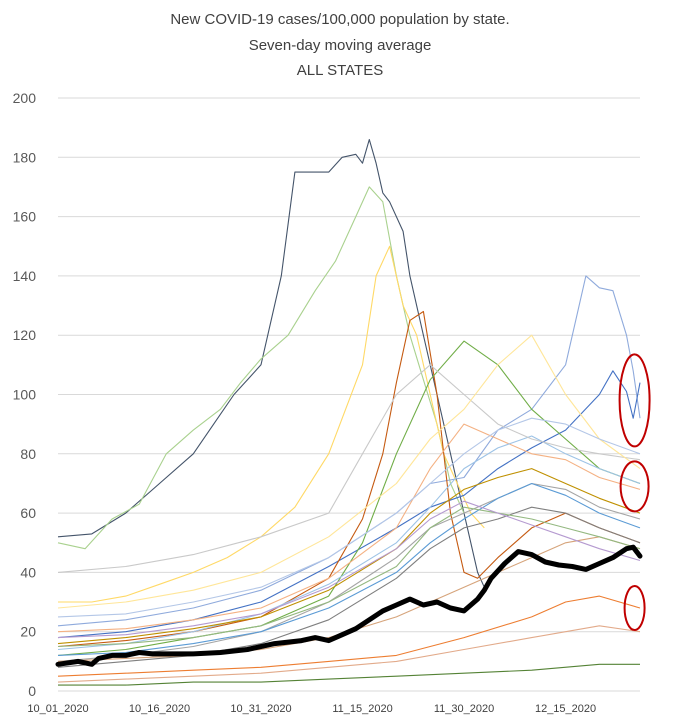 This screenshot has height=723, width=680. I want to click on y-tick-label: 20, so click(28, 632).